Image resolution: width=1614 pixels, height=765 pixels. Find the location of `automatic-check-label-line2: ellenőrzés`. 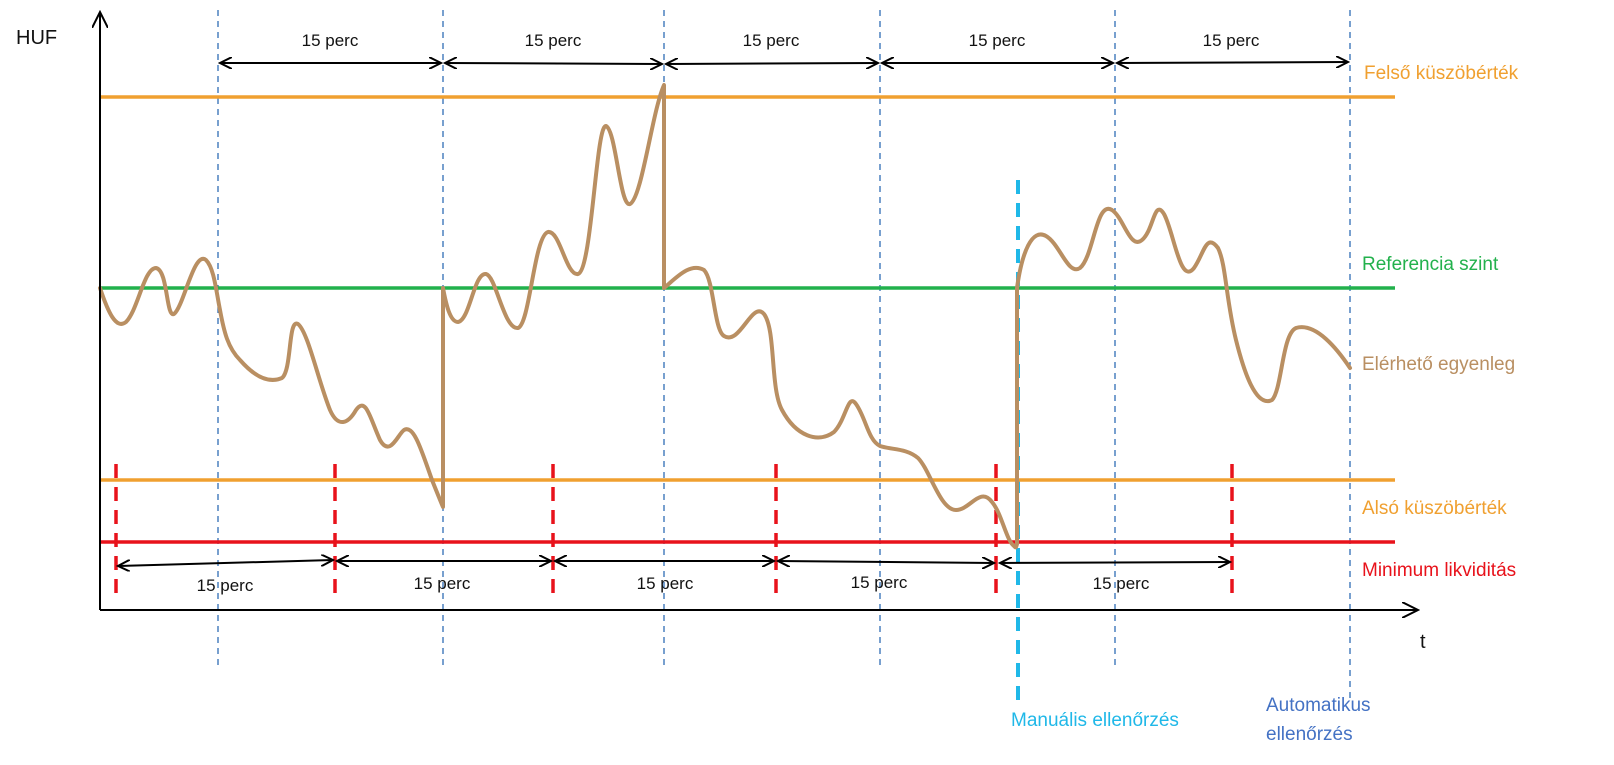

automatic-check-label-line2: ellenőrzés is located at coordinates (1309, 734).